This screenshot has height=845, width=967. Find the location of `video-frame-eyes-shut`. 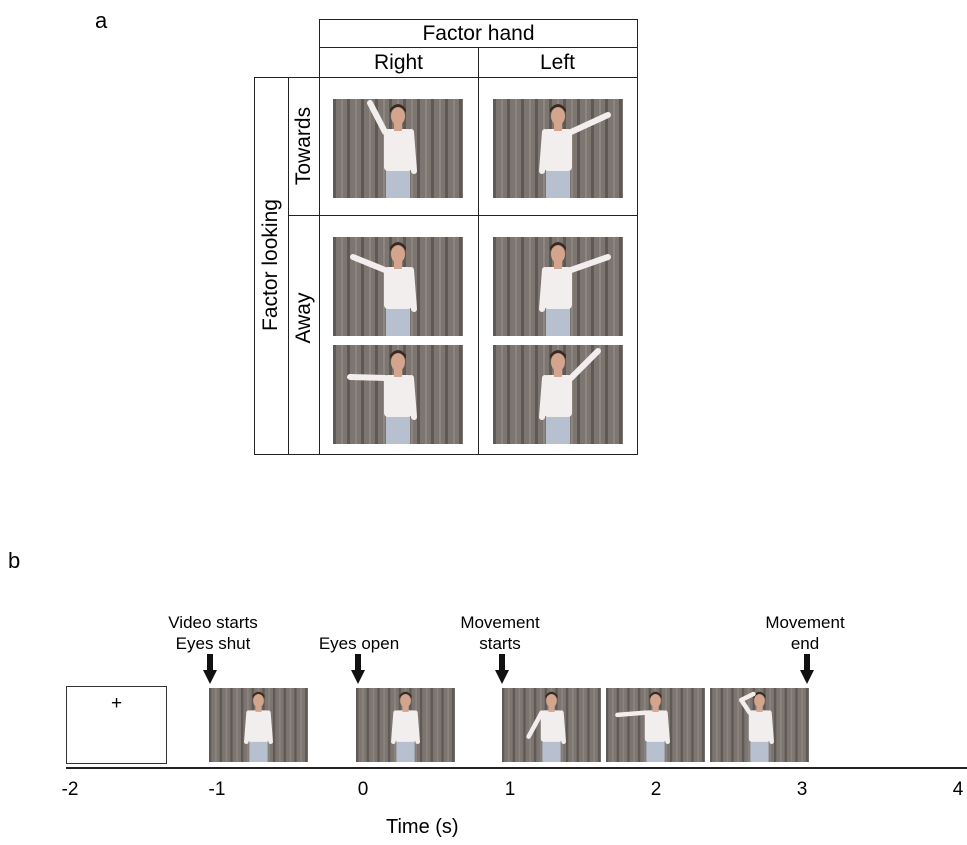

video-frame-eyes-shut is located at coordinates (258, 725).